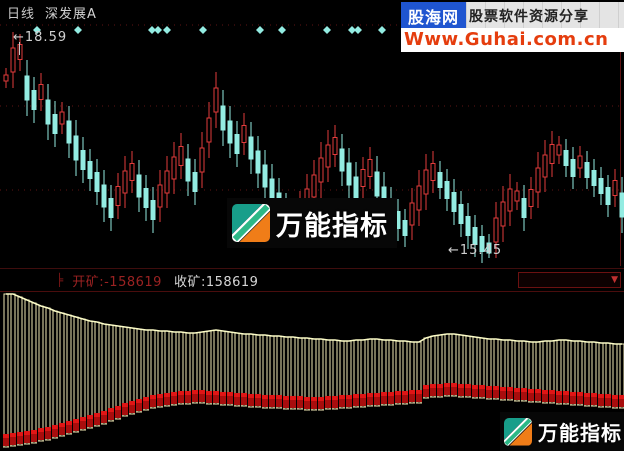 The width and height of the screenshot is (624, 451). What do you see at coordinates (21, 14) in the screenshot?
I see `period-label: 日线` at bounding box center [21, 14].